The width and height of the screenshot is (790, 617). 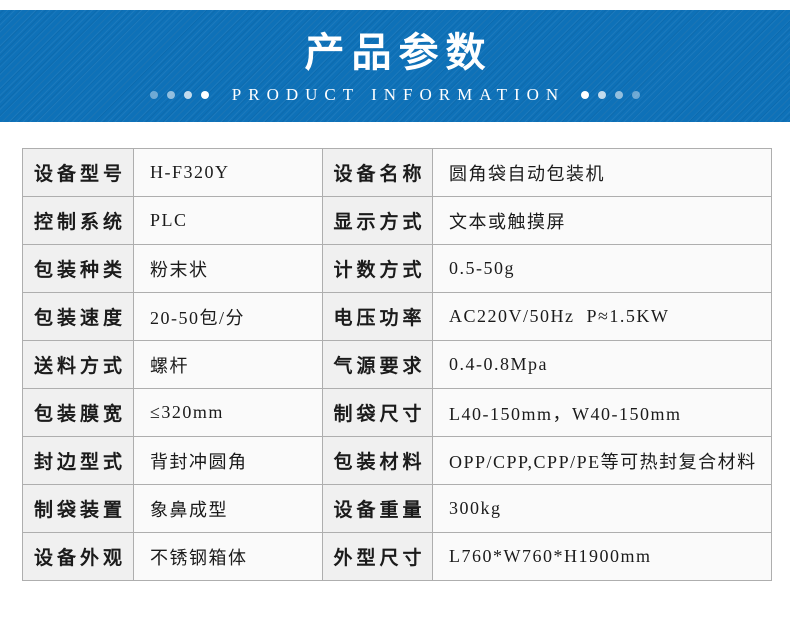 I want to click on spec-label: 封边型式, so click(x=78, y=460).